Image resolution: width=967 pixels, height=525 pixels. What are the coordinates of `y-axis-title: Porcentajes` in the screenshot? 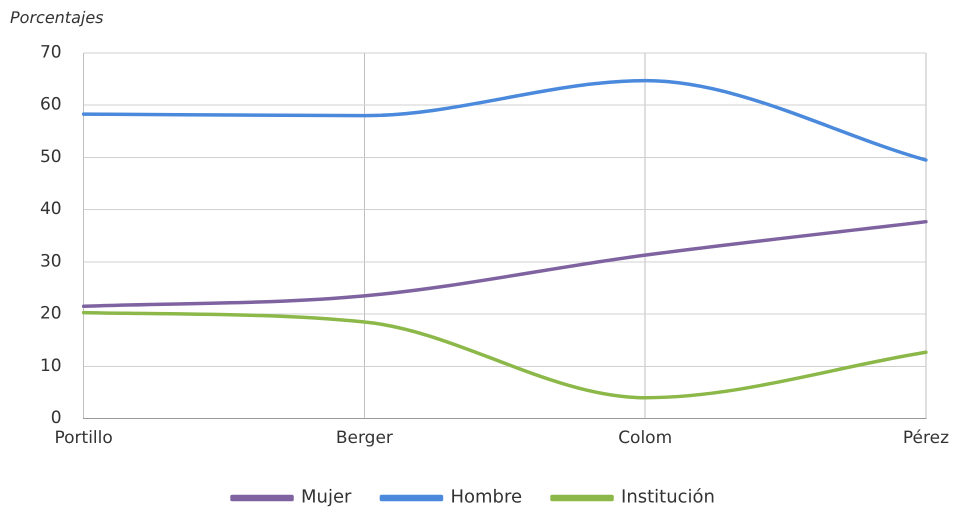 It's located at (57, 17).